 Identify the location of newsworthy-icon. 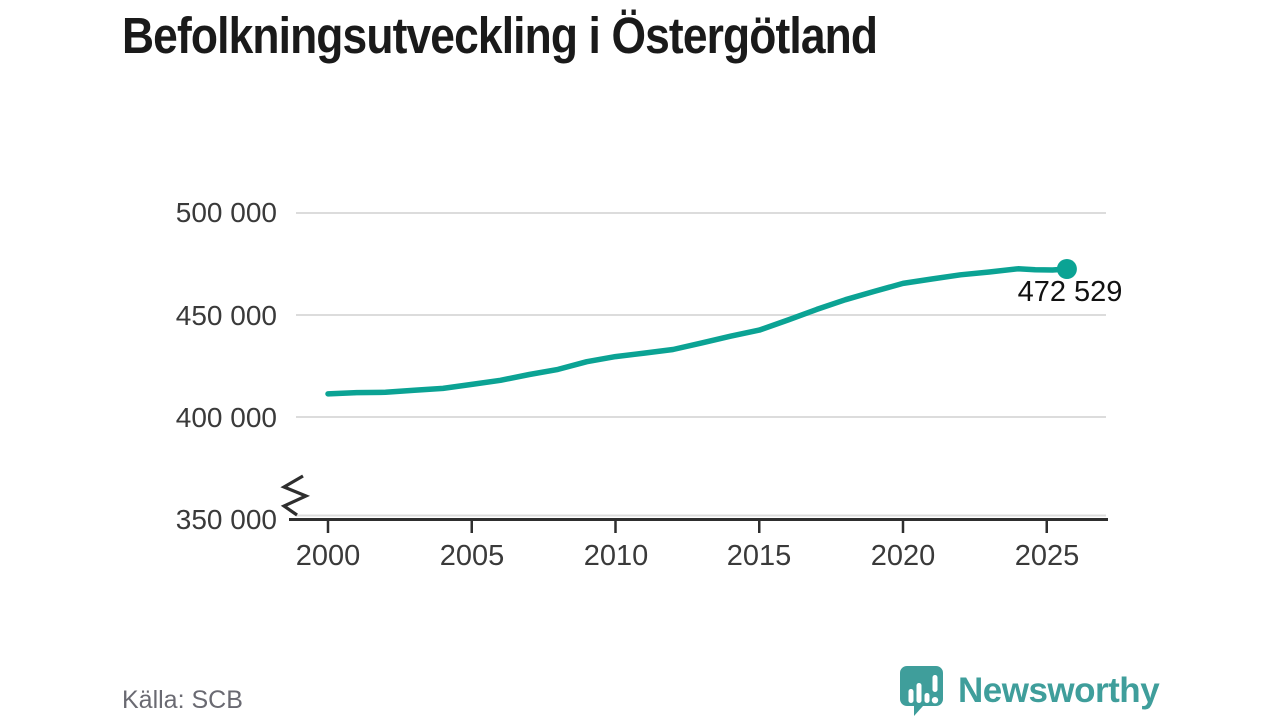
(921, 691).